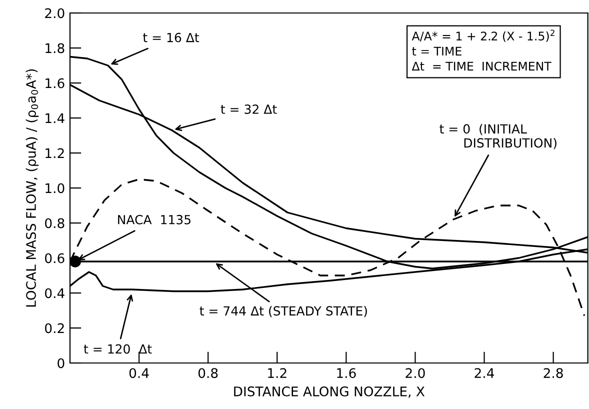 The image size is (589, 409). I want to click on x-tick-label: 1.2, so click(277, 373).